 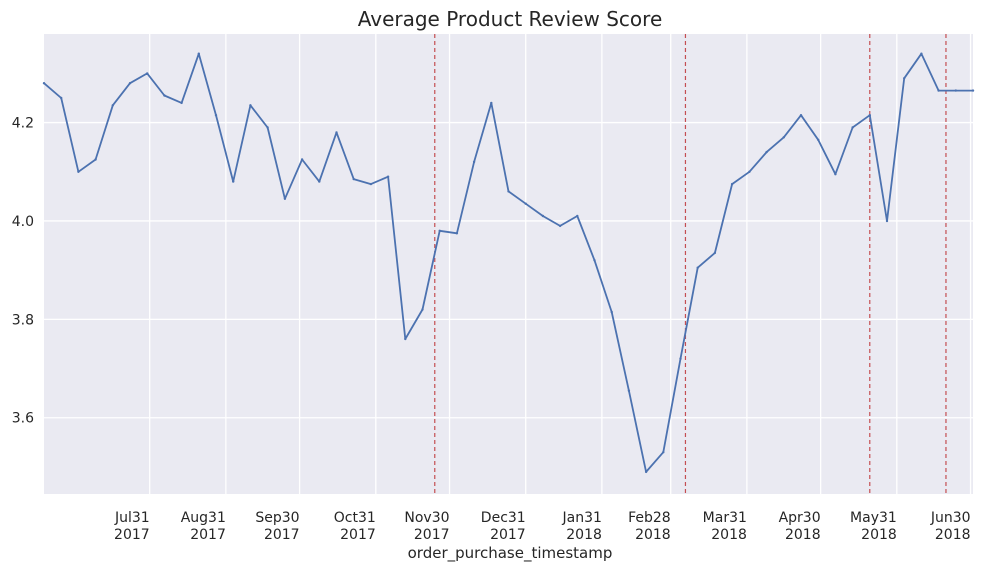 What do you see at coordinates (503, 518) in the screenshot?
I see `x-tick-label-line1: Dec31` at bounding box center [503, 518].